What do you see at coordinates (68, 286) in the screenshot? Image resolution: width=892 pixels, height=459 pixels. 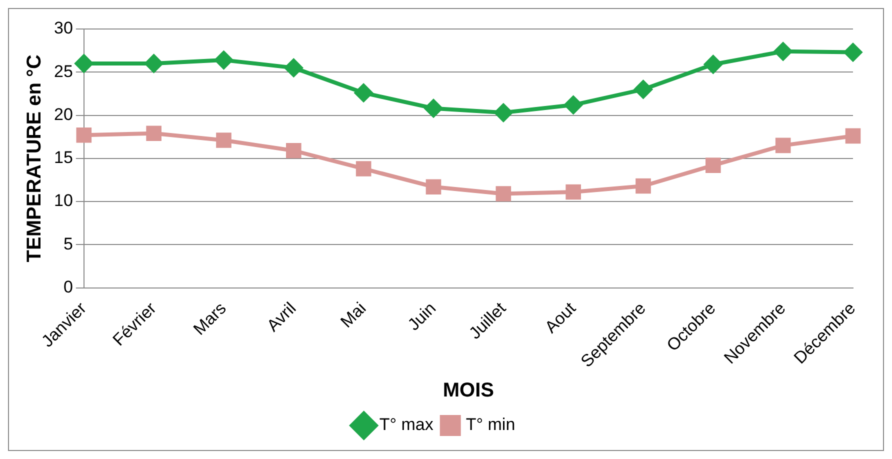 I see `y-tick-label: 0` at bounding box center [68, 286].